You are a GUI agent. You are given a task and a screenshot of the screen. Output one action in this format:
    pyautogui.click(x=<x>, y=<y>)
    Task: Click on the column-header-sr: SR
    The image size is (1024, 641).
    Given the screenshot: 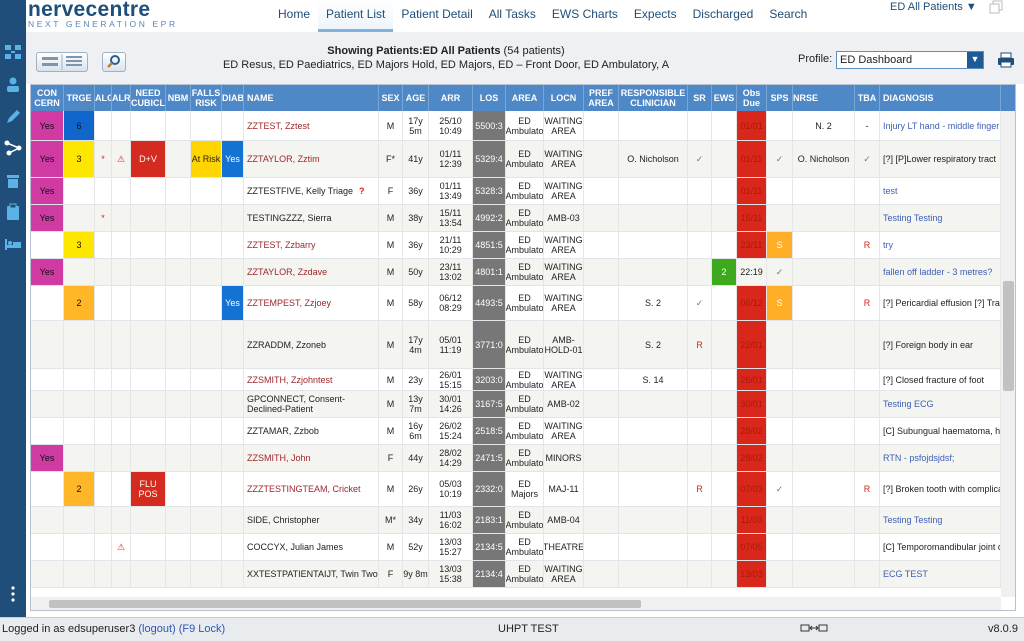 What is the action you would take?
    pyautogui.click(x=700, y=98)
    